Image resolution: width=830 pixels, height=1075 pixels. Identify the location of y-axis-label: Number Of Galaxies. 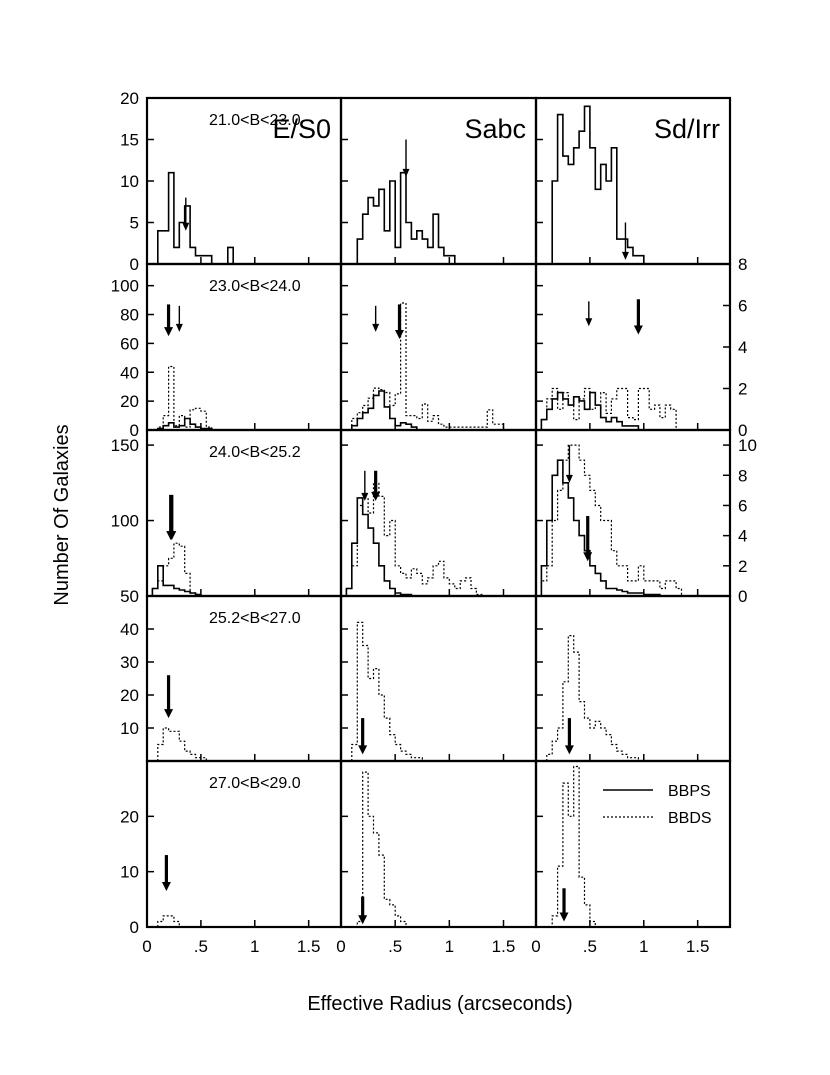
(62, 514).